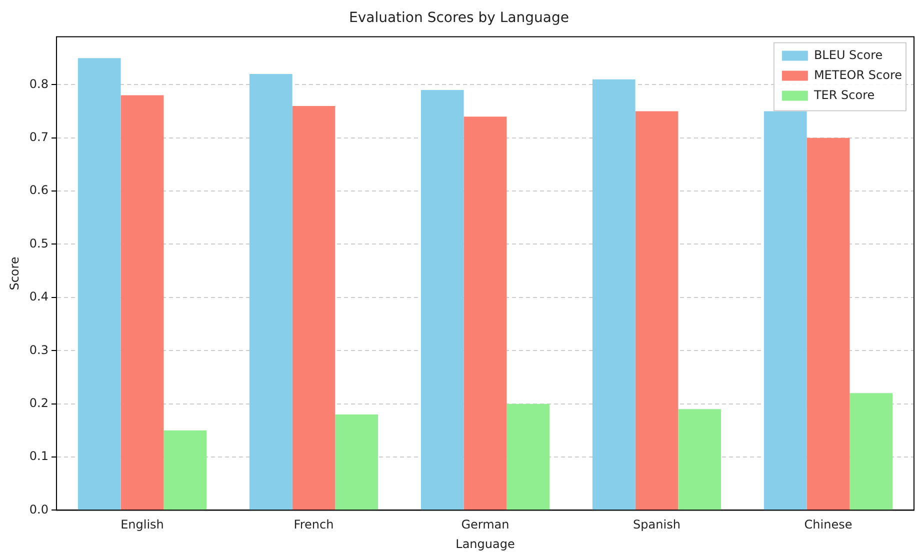  What do you see at coordinates (38, 349) in the screenshot?
I see `y-tick-label: 0.3` at bounding box center [38, 349].